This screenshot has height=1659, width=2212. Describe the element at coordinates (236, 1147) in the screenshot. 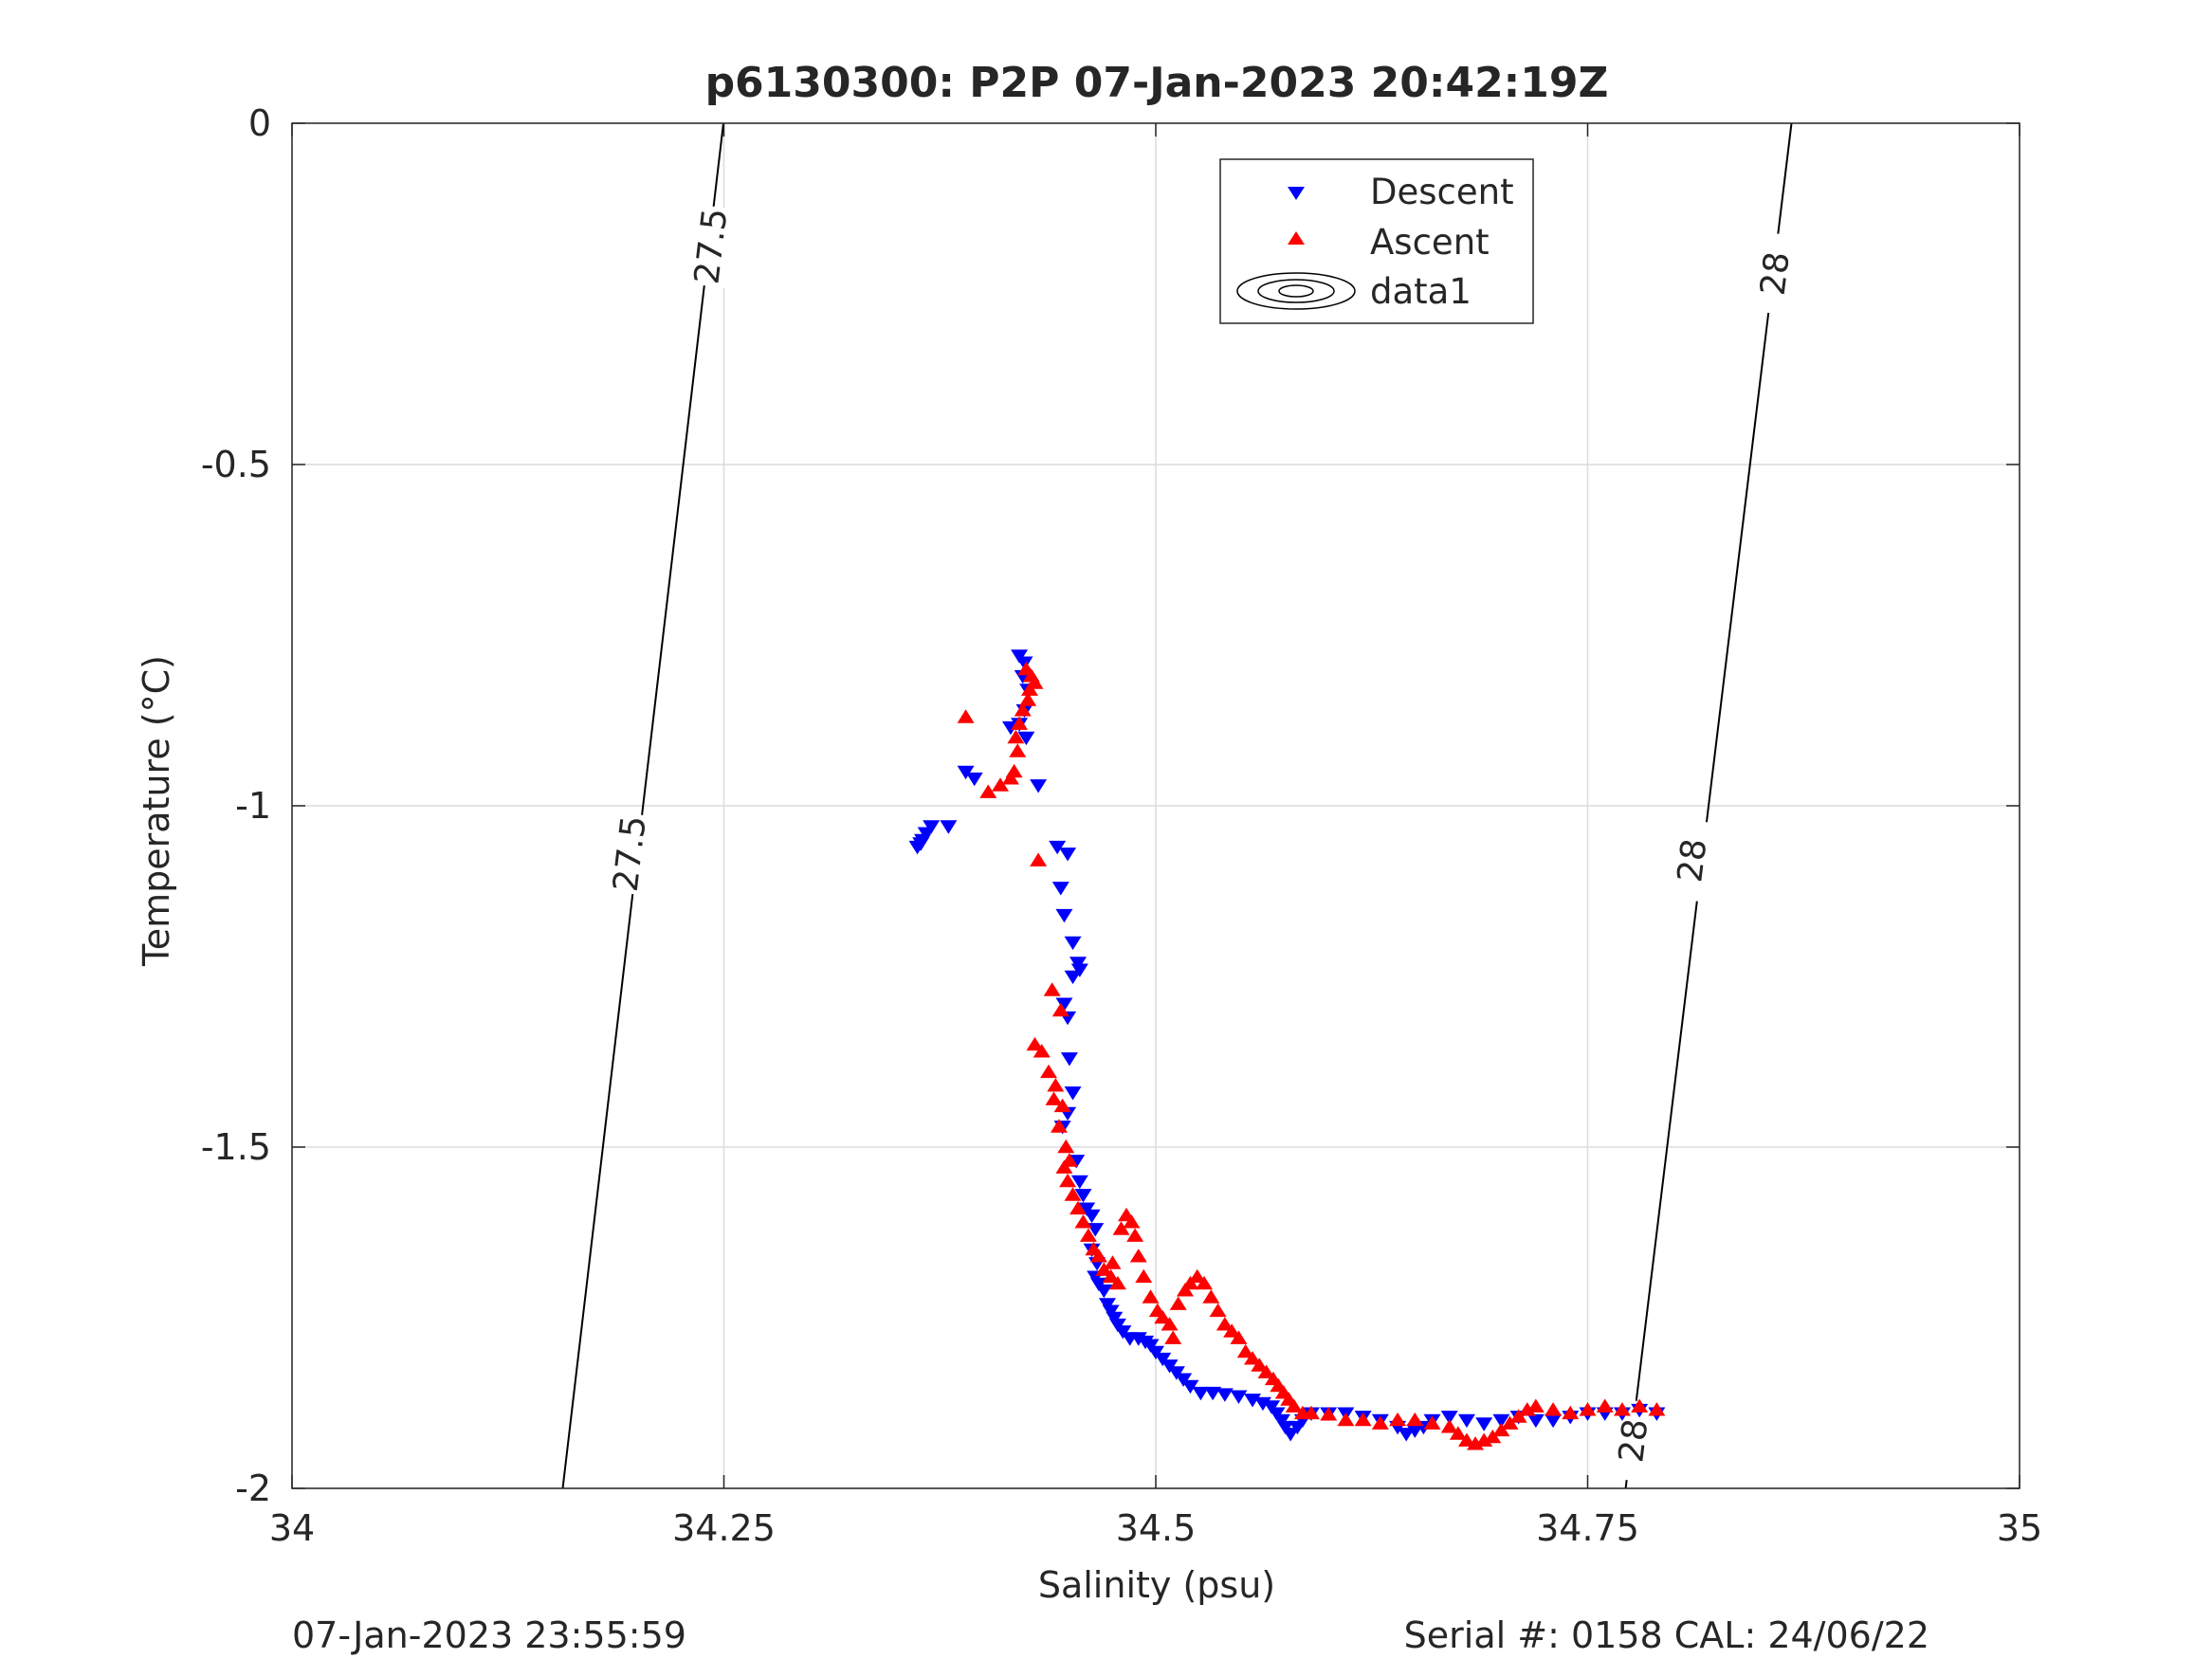

I see `y-tick-label: -1.5` at that location.